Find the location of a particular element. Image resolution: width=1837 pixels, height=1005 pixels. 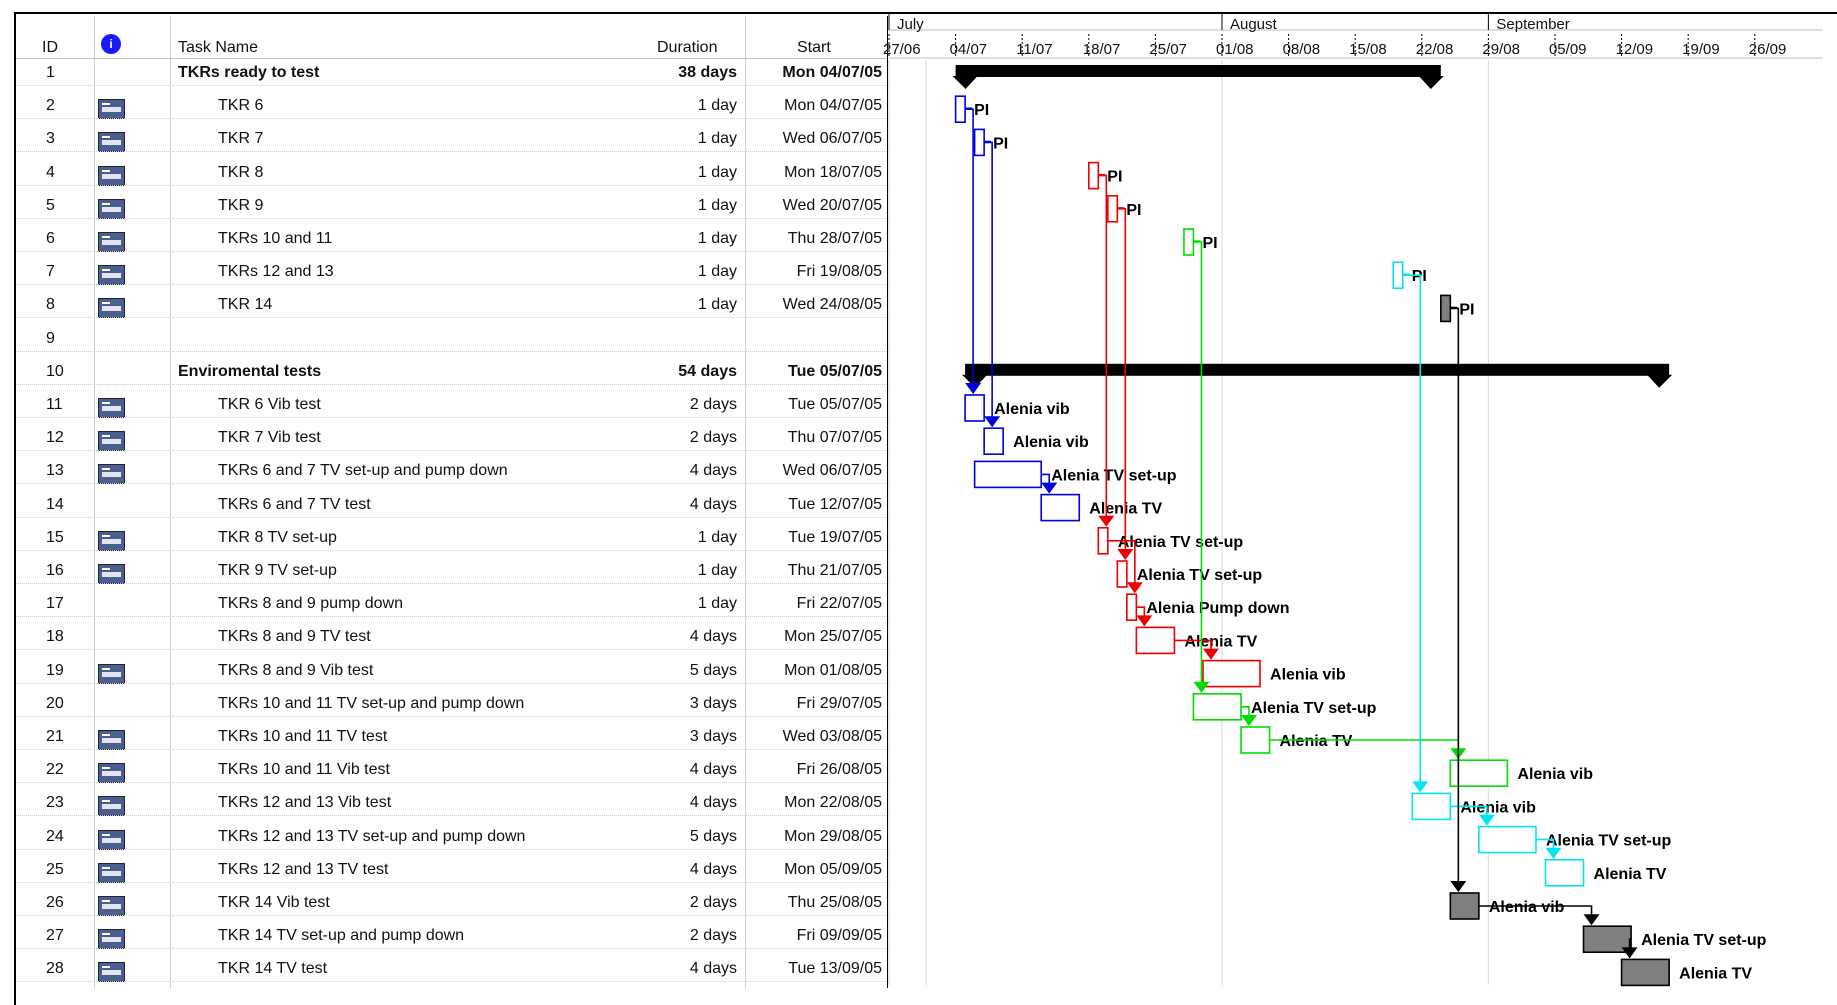

task-id-cell: 25 is located at coordinates (55, 869).